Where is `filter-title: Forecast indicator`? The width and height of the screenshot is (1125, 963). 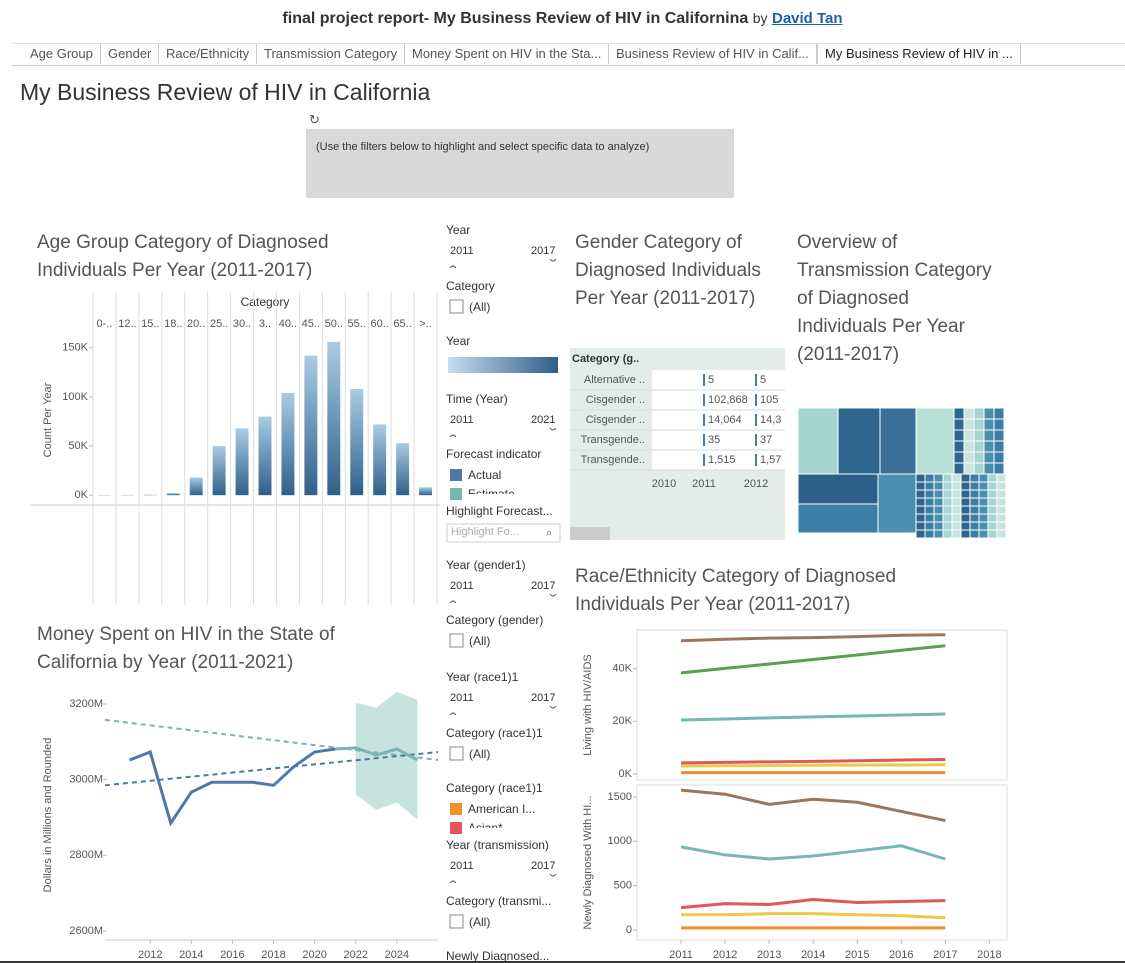 filter-title: Forecast indicator is located at coordinates (494, 454).